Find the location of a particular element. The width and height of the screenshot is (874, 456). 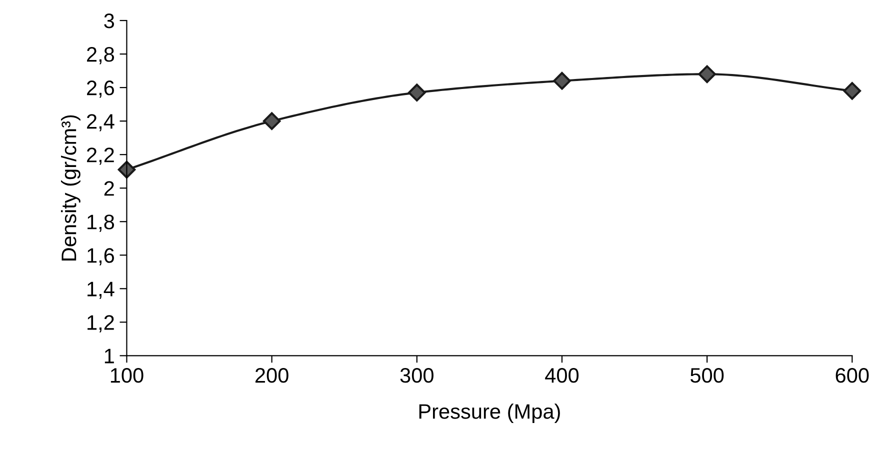

x-tick-label: 200 is located at coordinates (271, 375).